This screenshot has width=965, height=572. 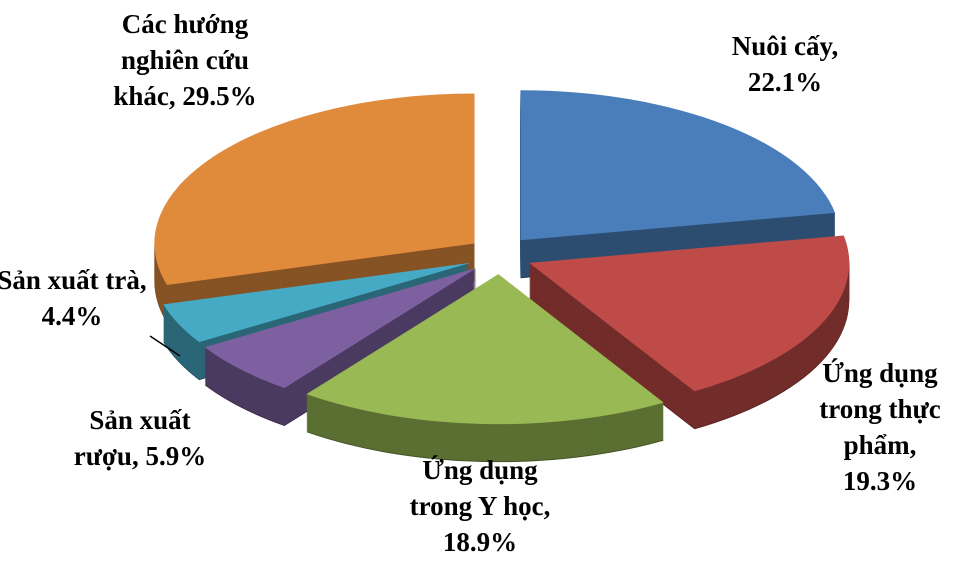 I want to click on data-label: Sản xuất rượu, 5.9%, so click(x=140, y=438).